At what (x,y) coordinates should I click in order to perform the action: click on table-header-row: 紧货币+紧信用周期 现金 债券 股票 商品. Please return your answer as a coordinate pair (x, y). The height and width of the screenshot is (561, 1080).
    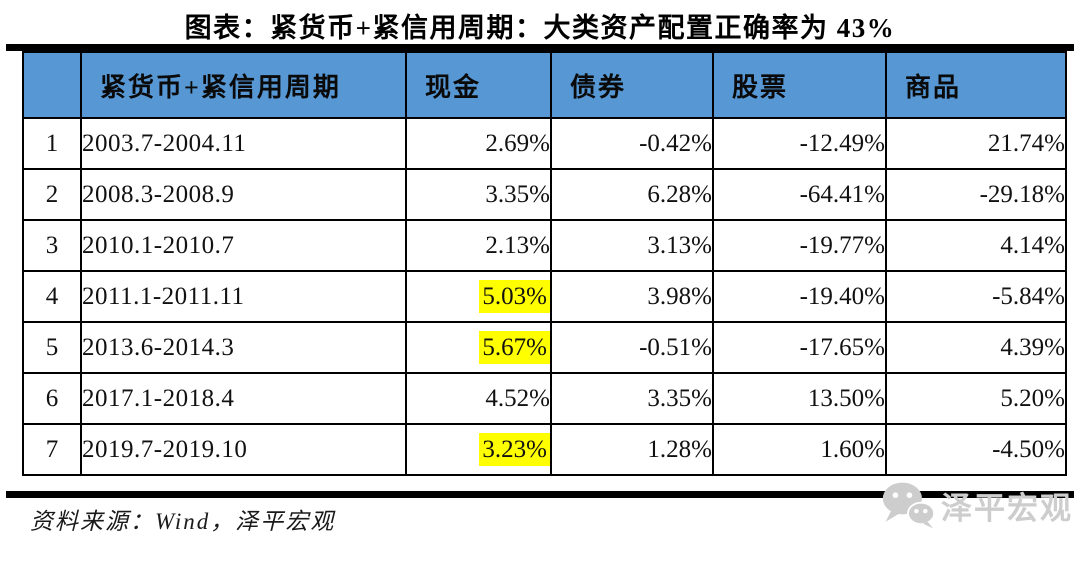
    Looking at the image, I should click on (544, 85).